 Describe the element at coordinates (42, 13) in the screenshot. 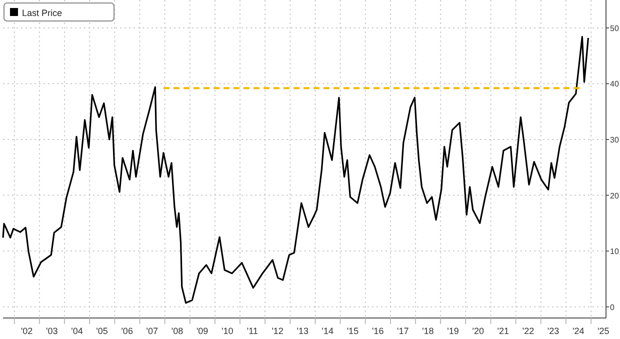

I see `legend-label: Last Price` at that location.